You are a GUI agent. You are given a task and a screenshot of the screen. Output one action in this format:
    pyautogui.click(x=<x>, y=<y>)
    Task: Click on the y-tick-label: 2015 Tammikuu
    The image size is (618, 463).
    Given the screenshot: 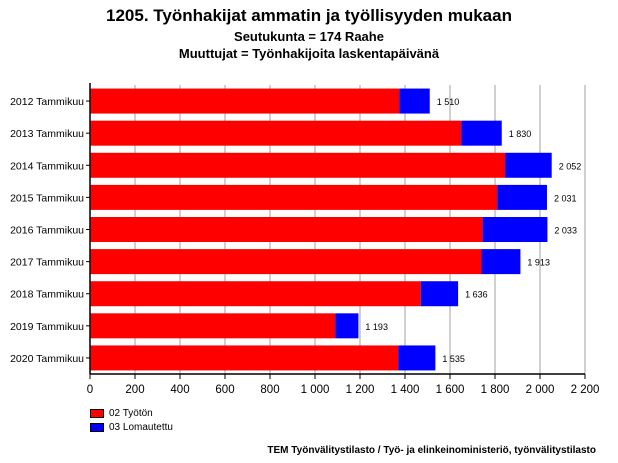 What is the action you would take?
    pyautogui.click(x=47, y=198)
    